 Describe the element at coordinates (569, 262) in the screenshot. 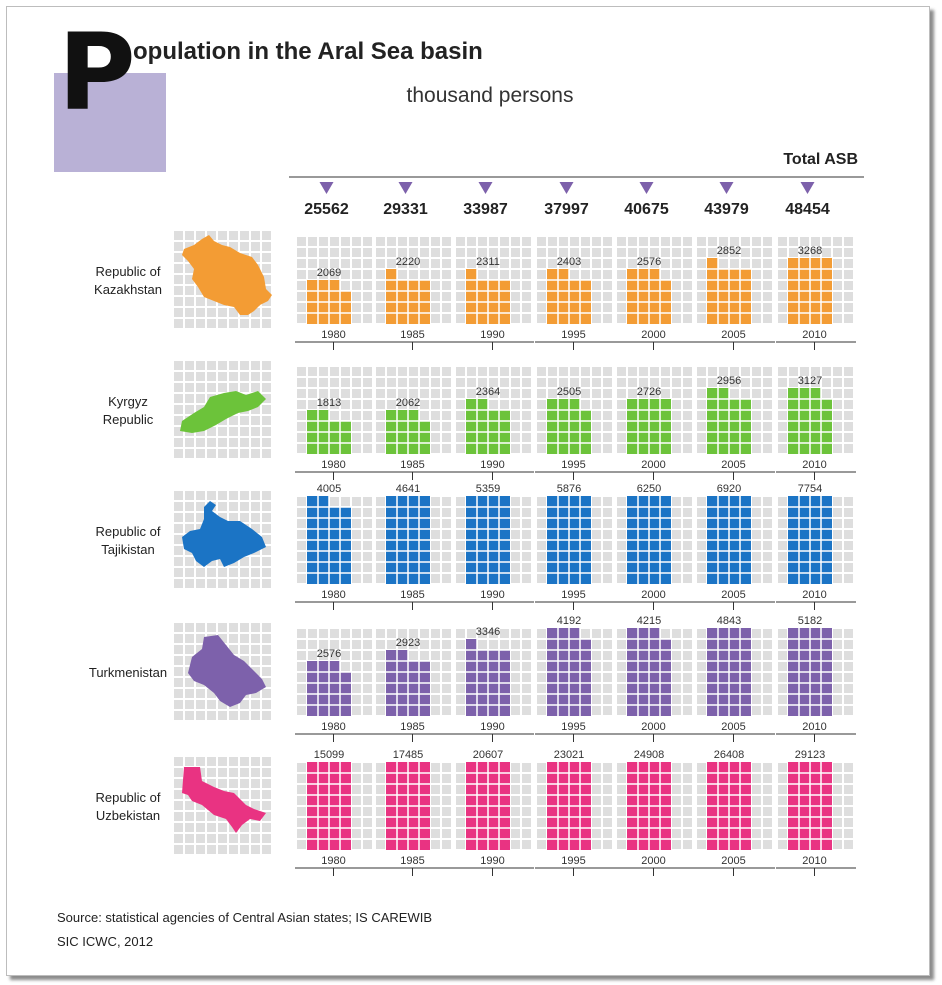

I see `value-label-0-1995: 2403` at that location.